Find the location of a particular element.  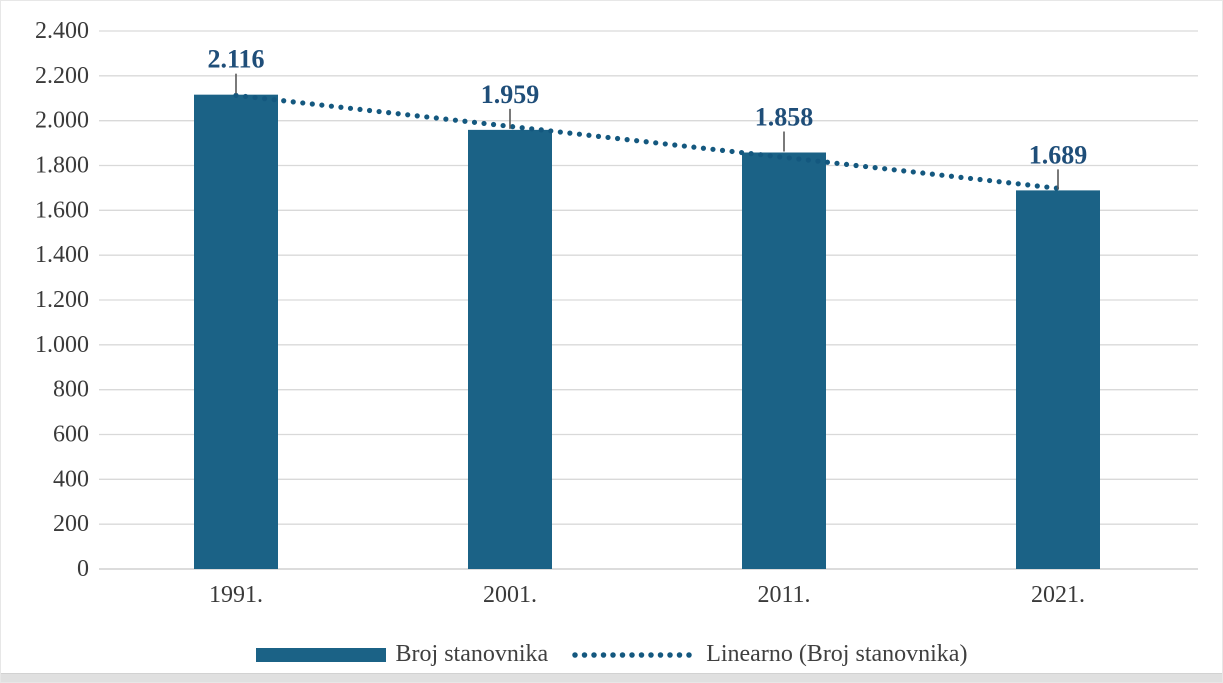

y-tick-label: 600 is located at coordinates (71, 435).